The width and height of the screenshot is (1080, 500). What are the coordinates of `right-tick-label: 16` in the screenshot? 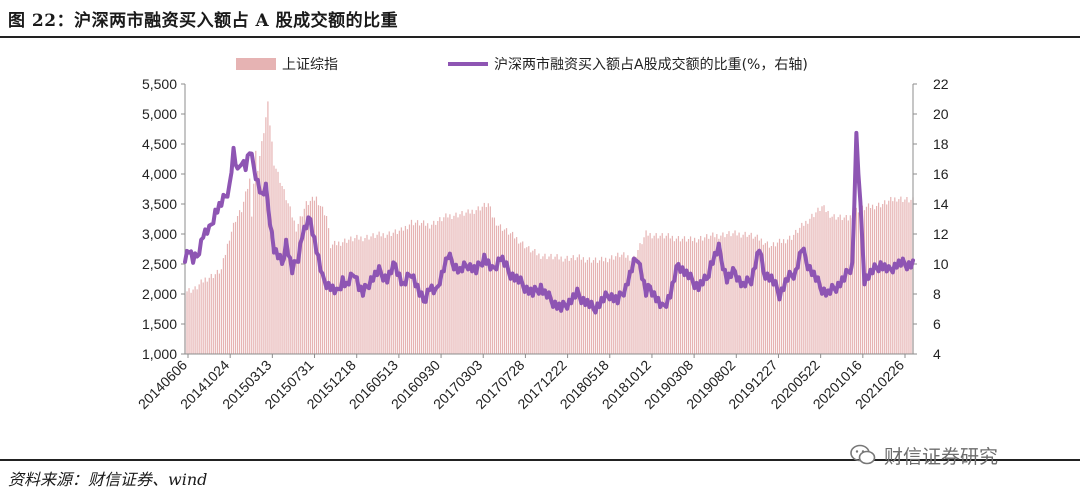 It's located at (941, 174).